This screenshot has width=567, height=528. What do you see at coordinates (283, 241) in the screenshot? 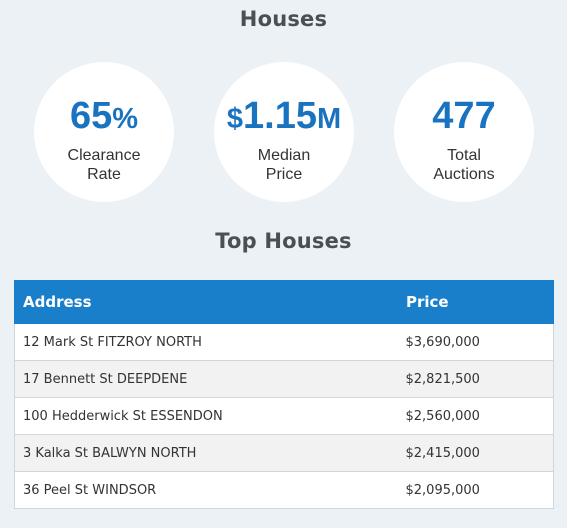
I see `top-houses-title: Top Houses` at bounding box center [283, 241].